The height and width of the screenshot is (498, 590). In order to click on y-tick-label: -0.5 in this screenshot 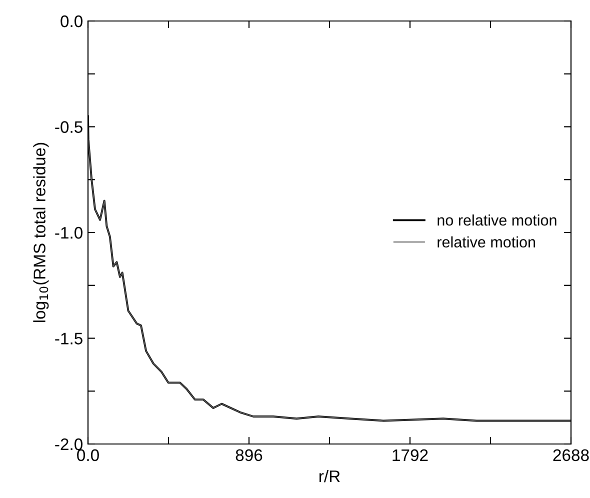, I will do `click(68, 127)`.